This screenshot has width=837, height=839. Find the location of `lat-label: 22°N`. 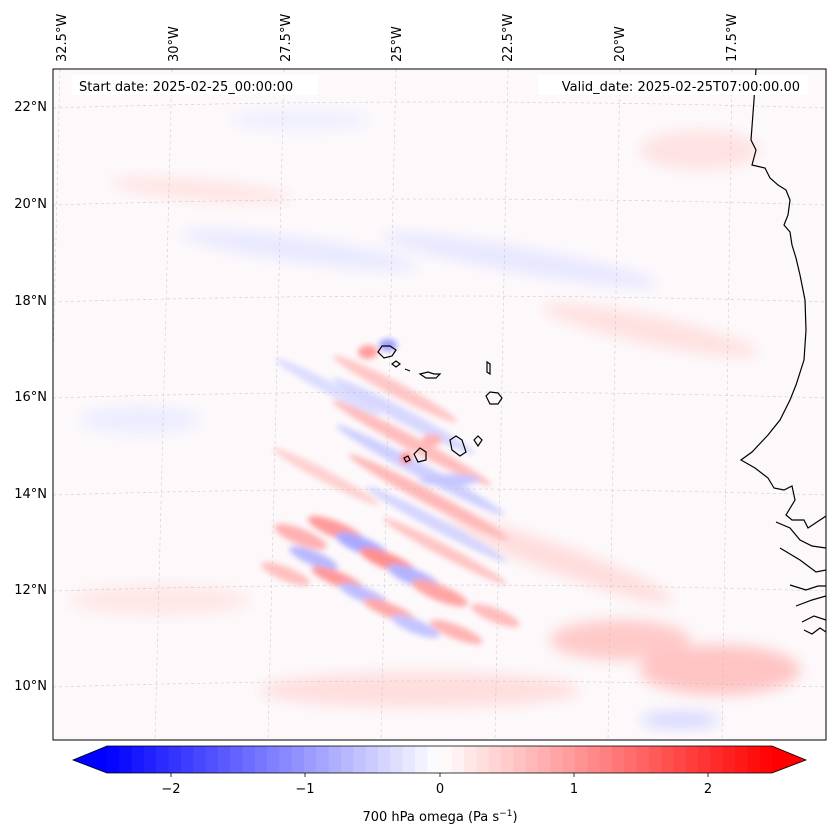

lat-label: 22°N is located at coordinates (30, 107).